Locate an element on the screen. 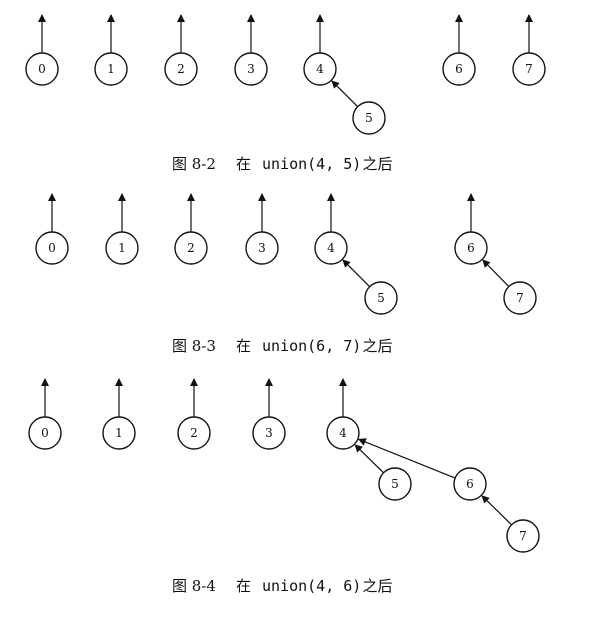 The image size is (604, 621). figure-caption: 图 8-2 在 union(4, 5) 之后 is located at coordinates (282, 164).